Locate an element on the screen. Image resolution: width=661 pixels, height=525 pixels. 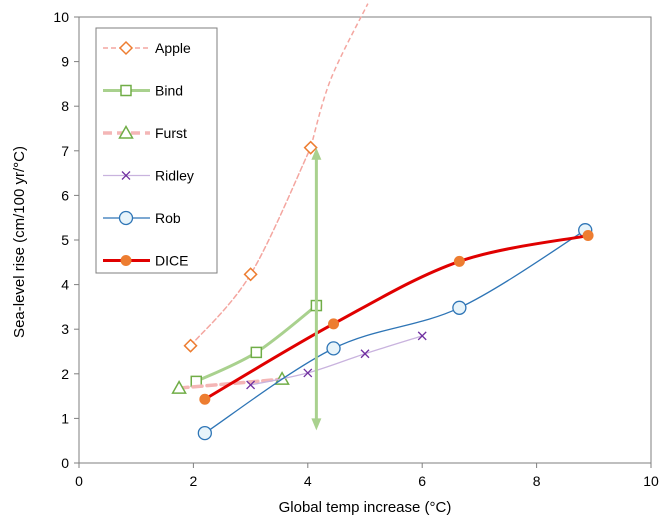
series-line-ridley is located at coordinates (336, 360).